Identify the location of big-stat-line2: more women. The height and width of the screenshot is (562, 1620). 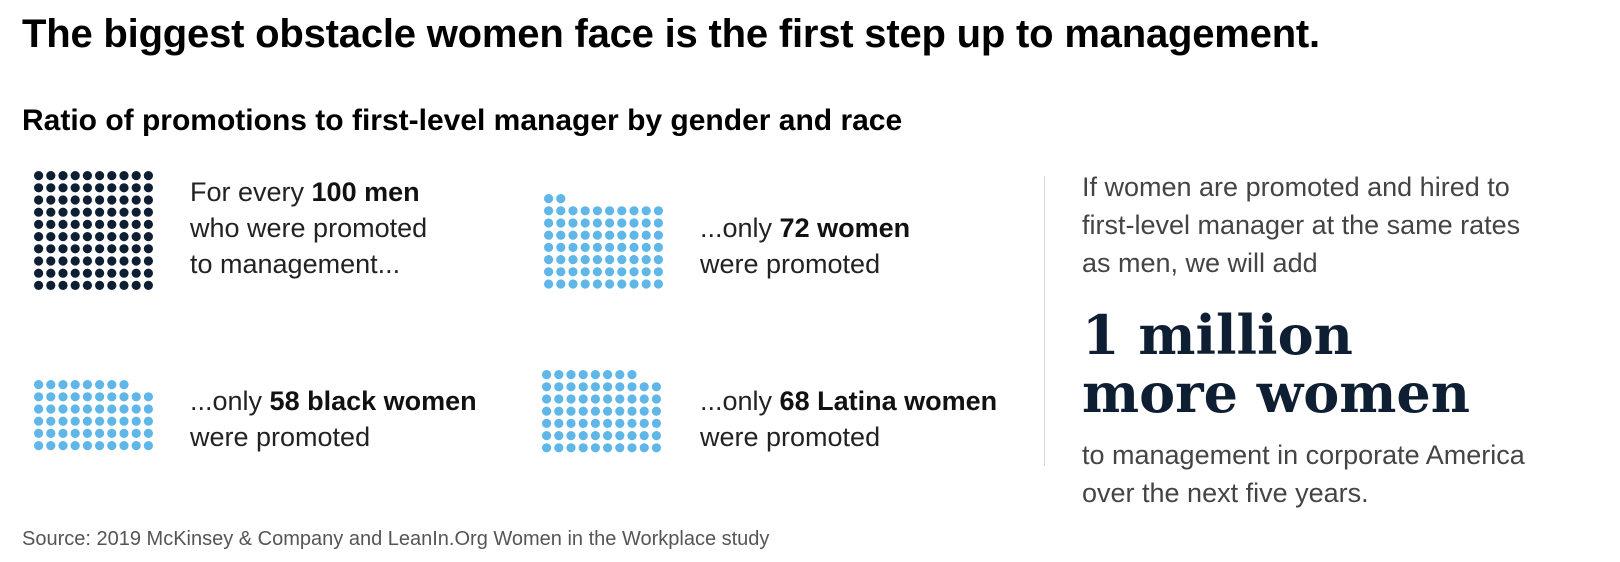
(1276, 393).